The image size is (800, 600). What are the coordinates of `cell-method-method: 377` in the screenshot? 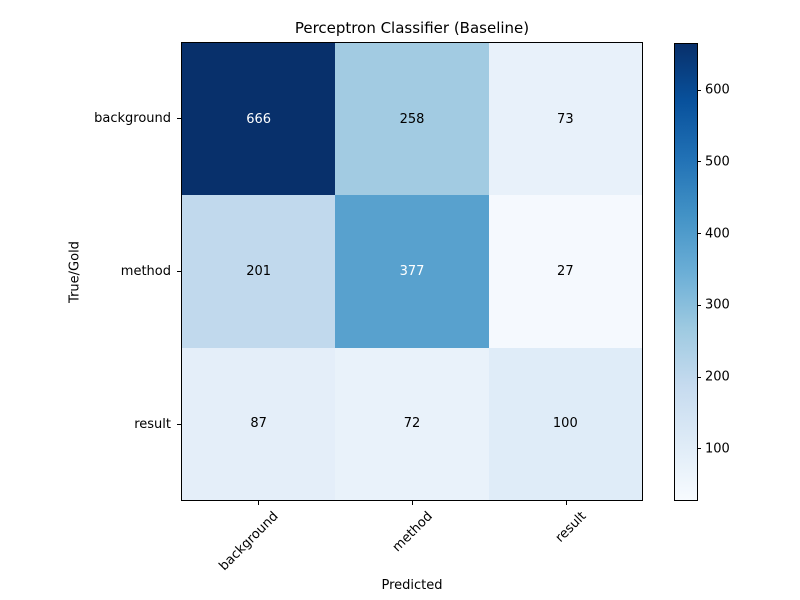 It's located at (412, 271).